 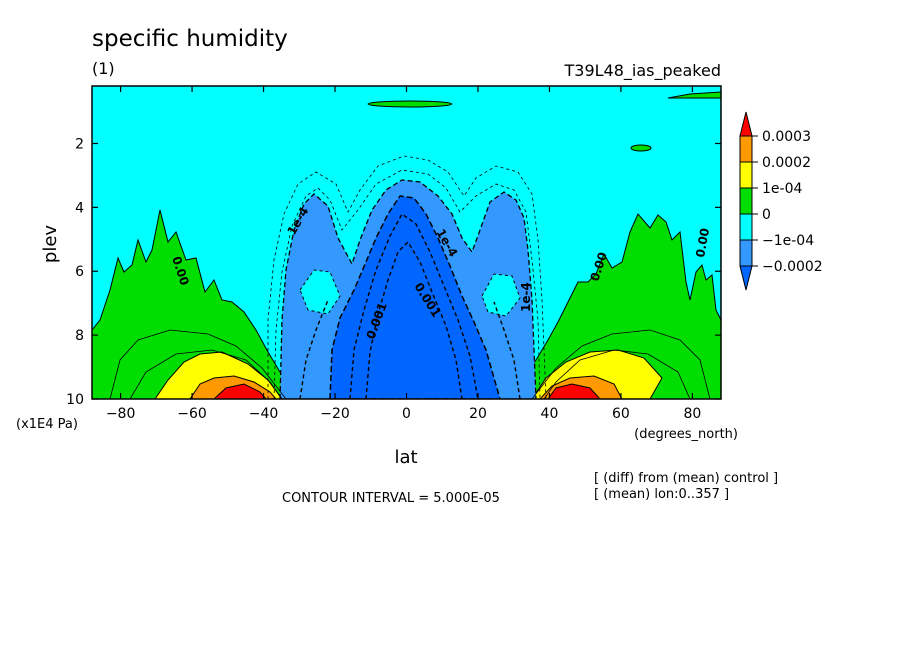 What do you see at coordinates (415, 297) in the screenshot?
I see `tropical-dry-core` at bounding box center [415, 297].